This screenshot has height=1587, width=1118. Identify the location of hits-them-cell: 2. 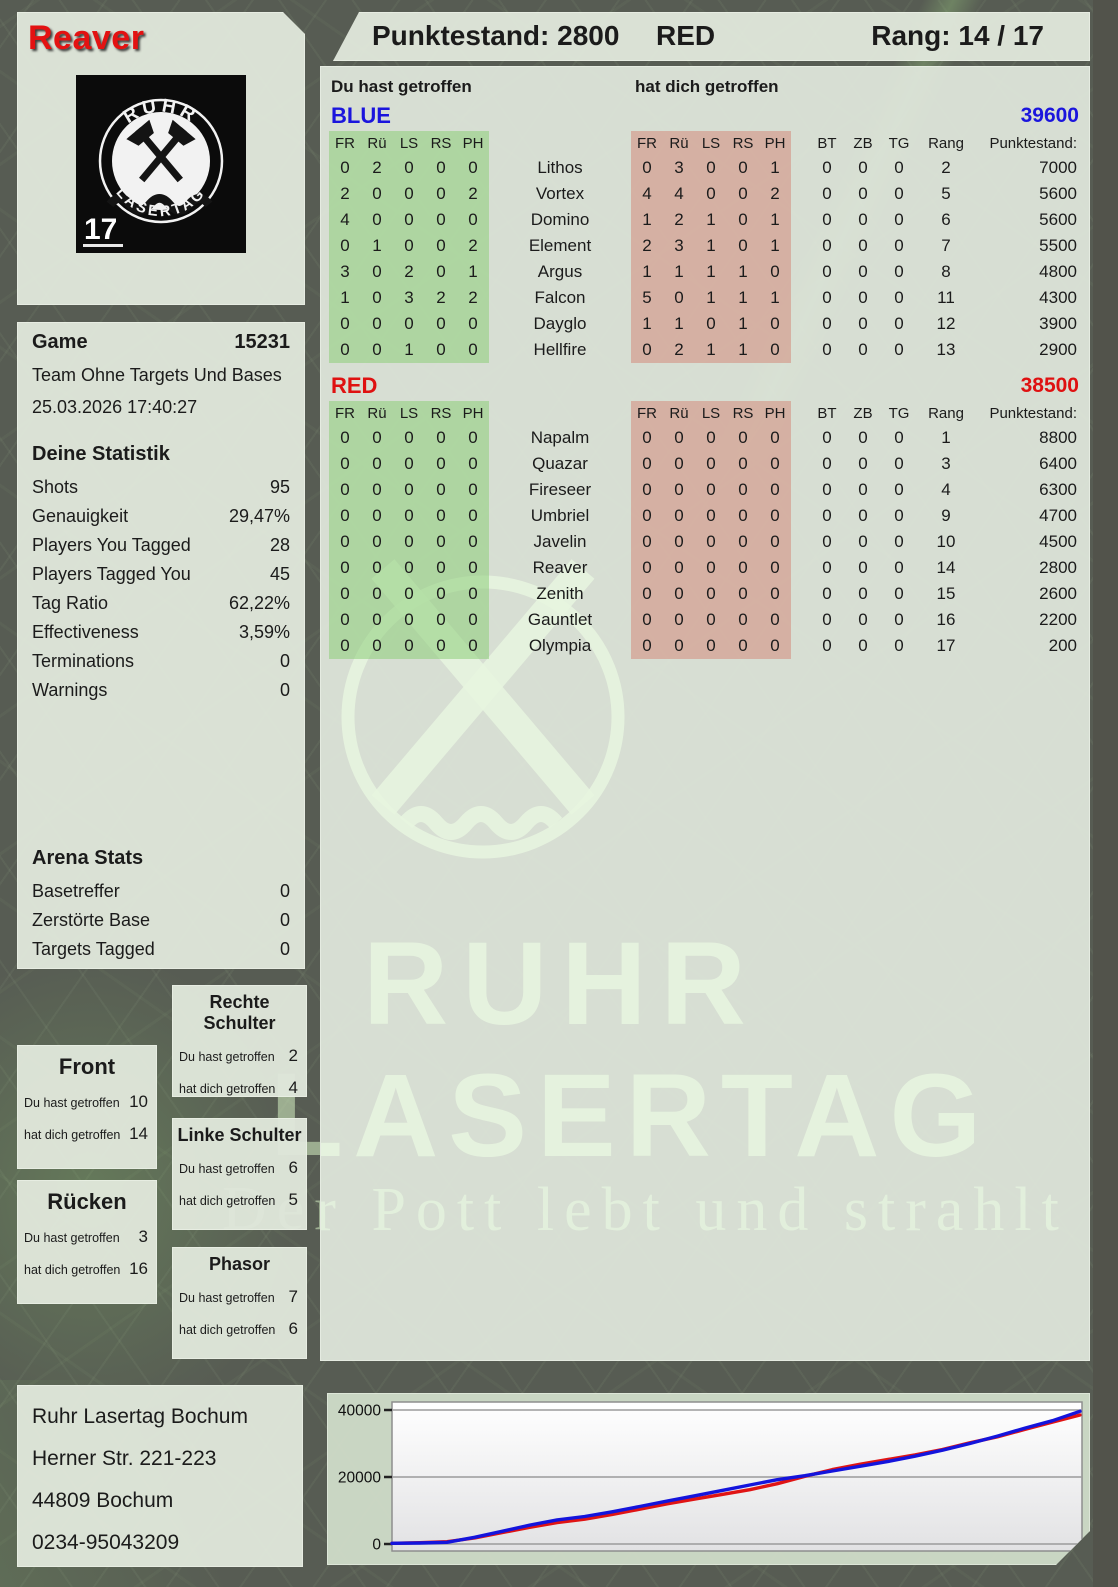
(679, 350).